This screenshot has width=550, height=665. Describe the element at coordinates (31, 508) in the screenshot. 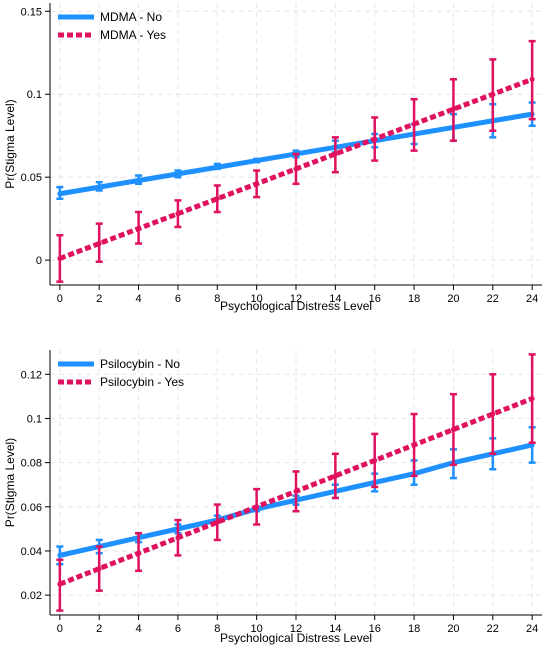

I see `y-tick-label: 0.06` at that location.